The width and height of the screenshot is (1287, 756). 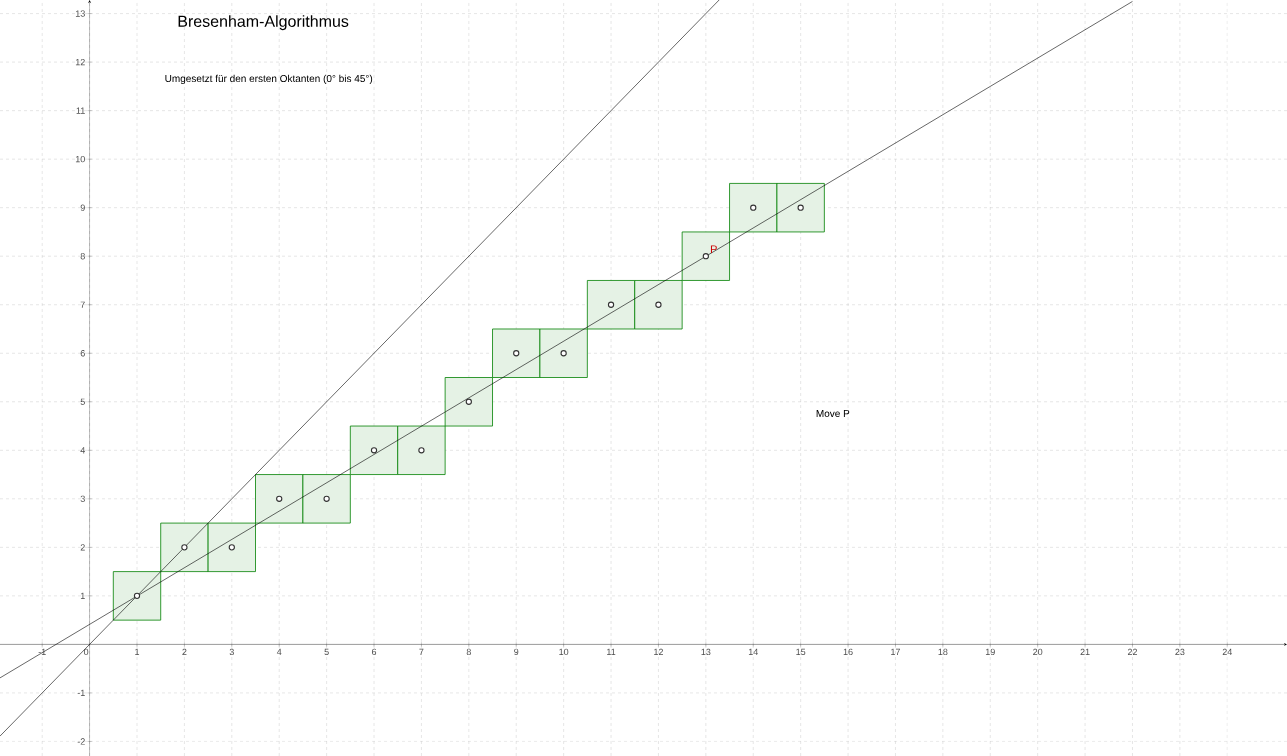 I want to click on y-tick-label: 4, so click(x=82, y=450).